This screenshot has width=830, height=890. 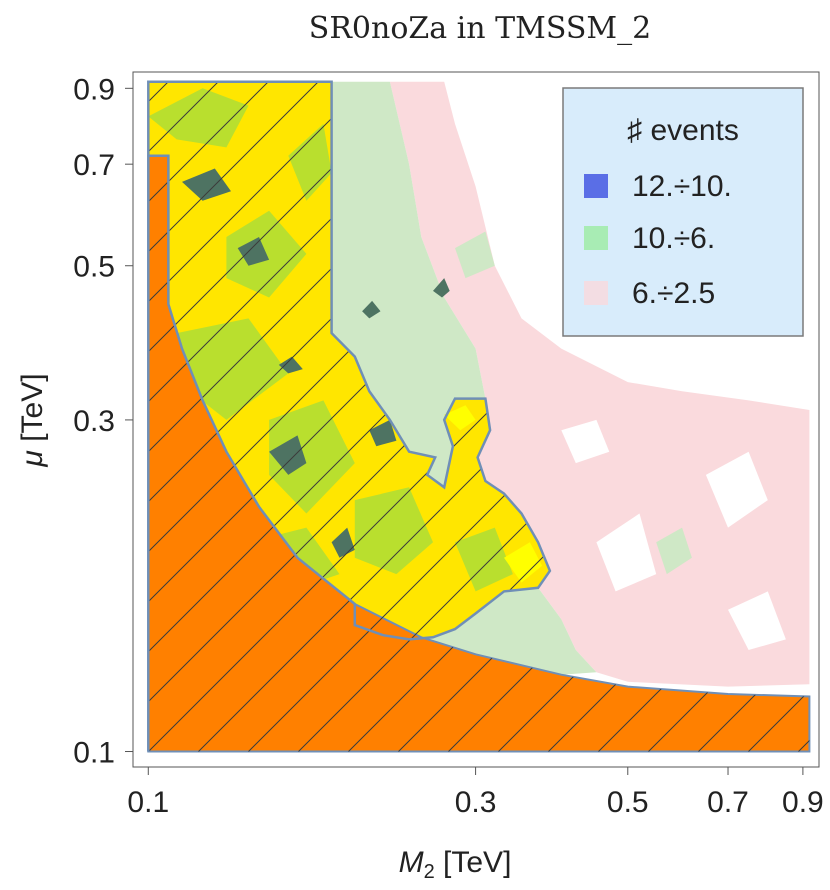 What do you see at coordinates (476, 802) in the screenshot?
I see `x-tick-label: 0.3` at bounding box center [476, 802].